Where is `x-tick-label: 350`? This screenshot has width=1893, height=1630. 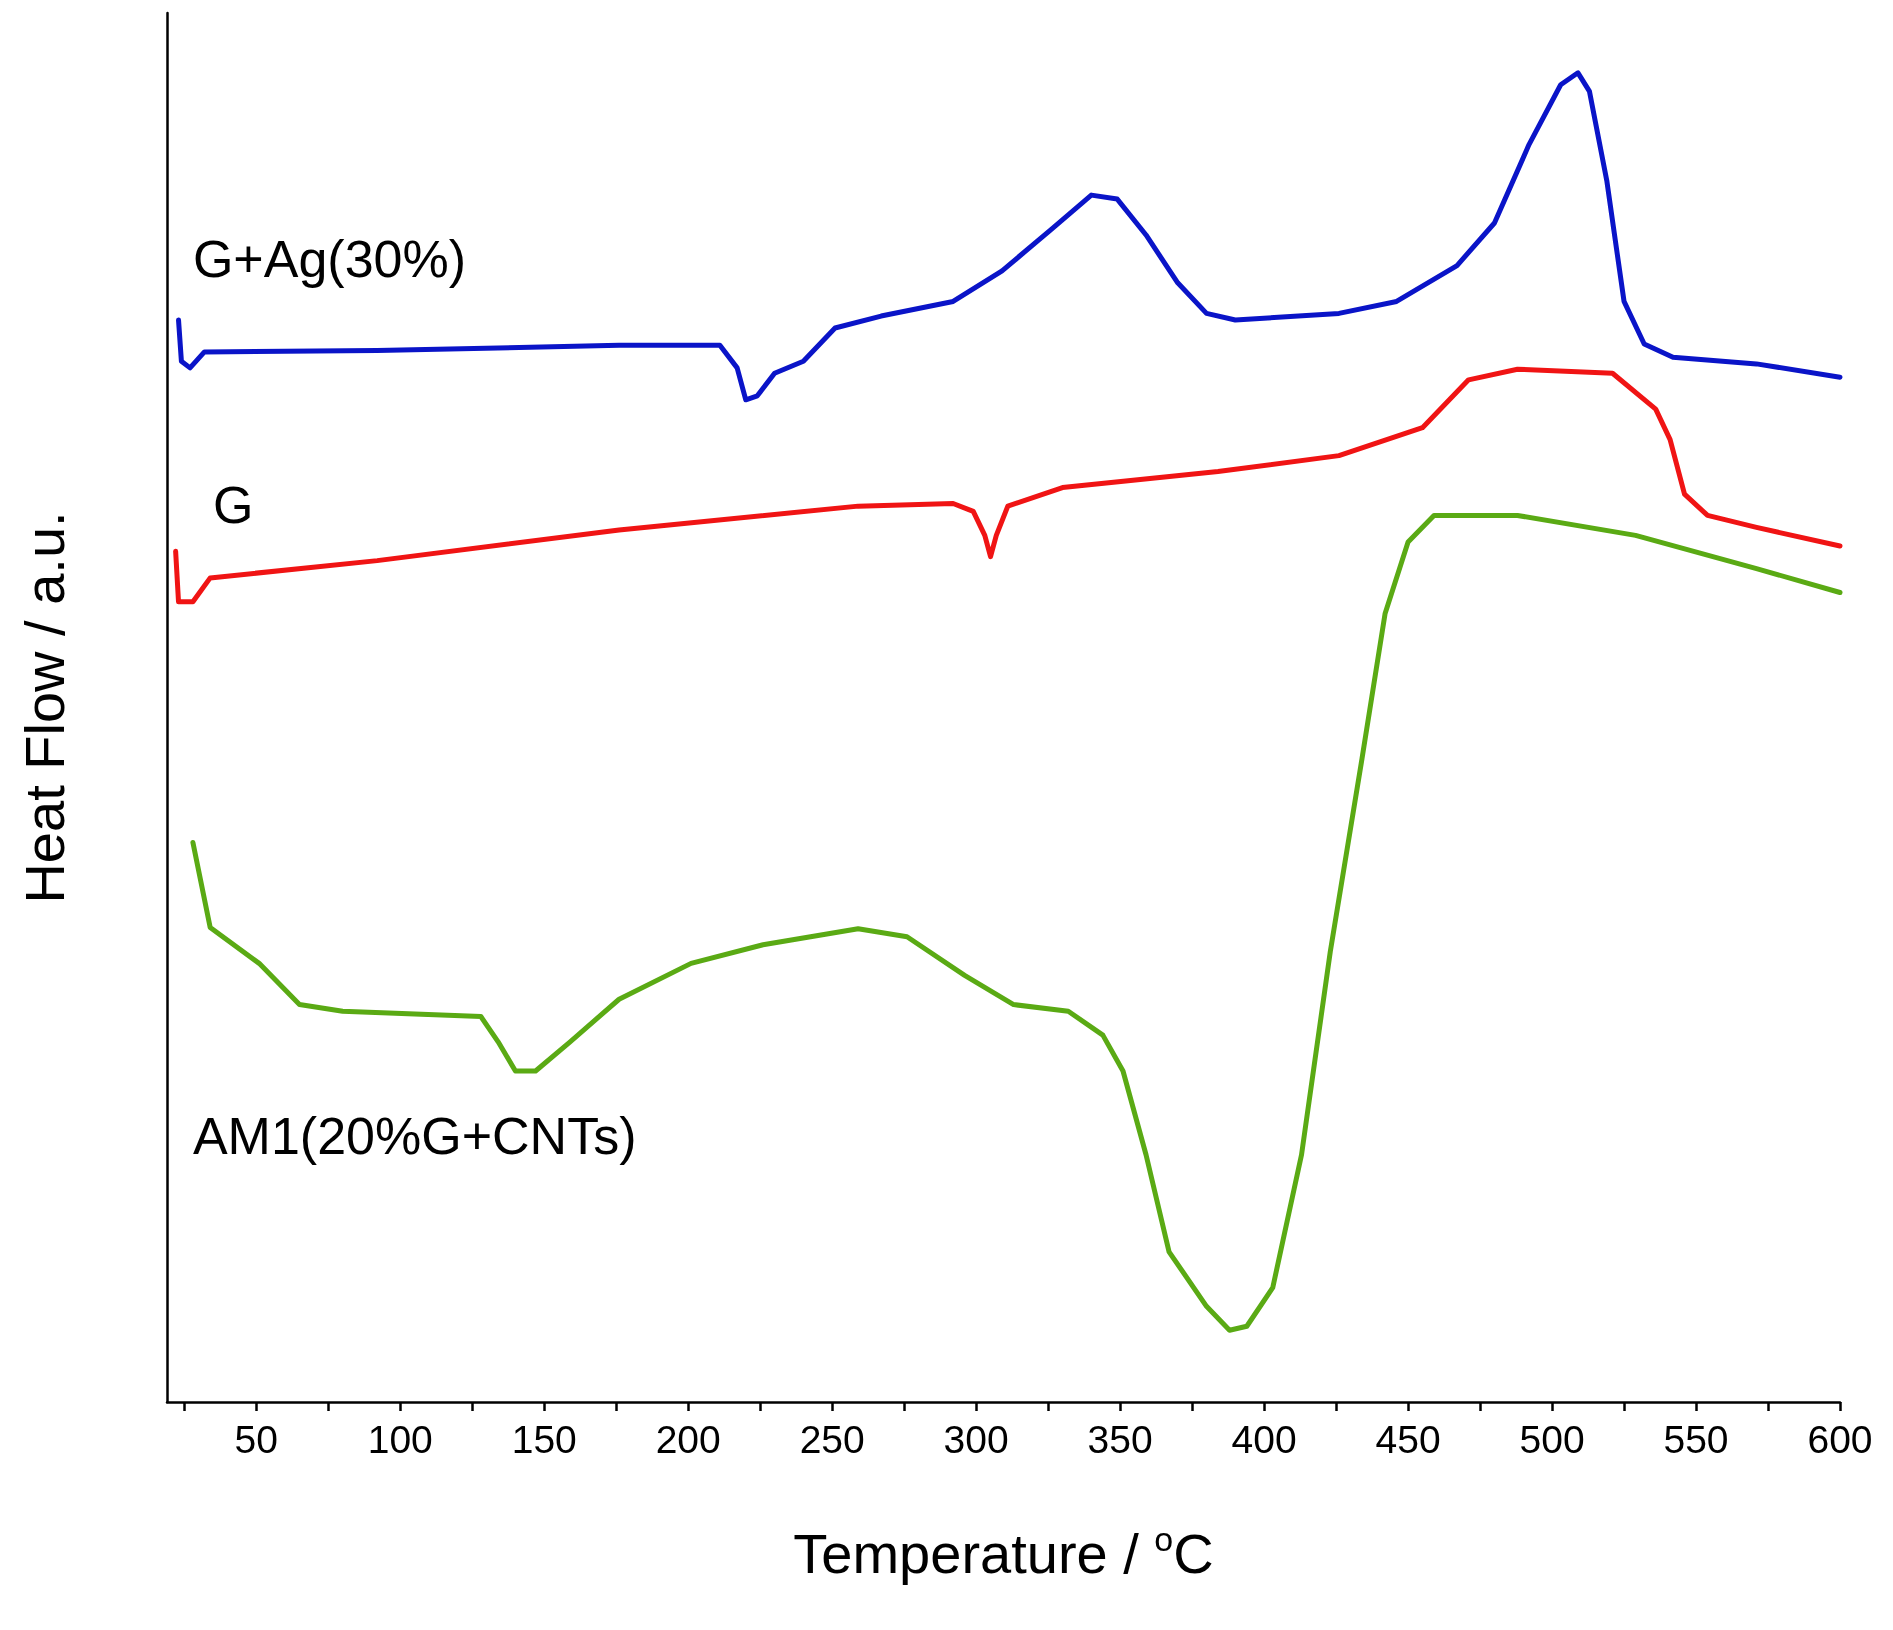 x-tick-label: 350 is located at coordinates (1120, 1439).